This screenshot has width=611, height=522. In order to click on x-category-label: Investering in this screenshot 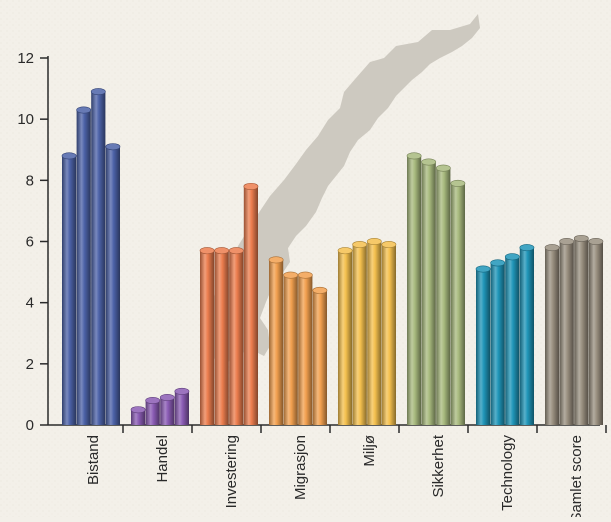, I will do `click(231, 471)`.